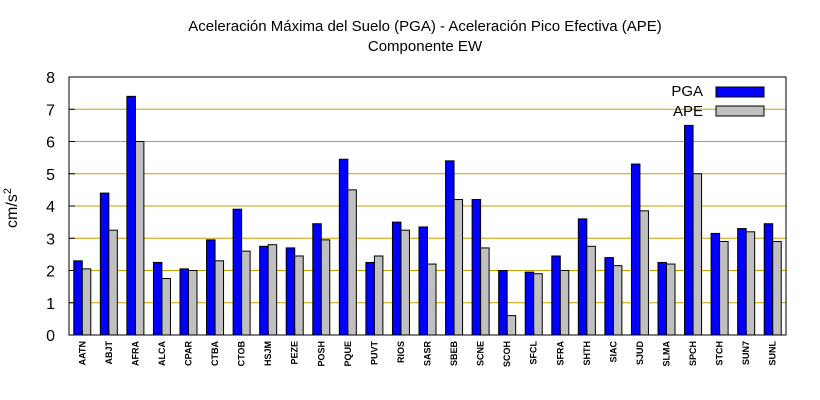 Image resolution: width=820 pixels, height=400 pixels. I want to click on bar-ape-alca, so click(166, 307).